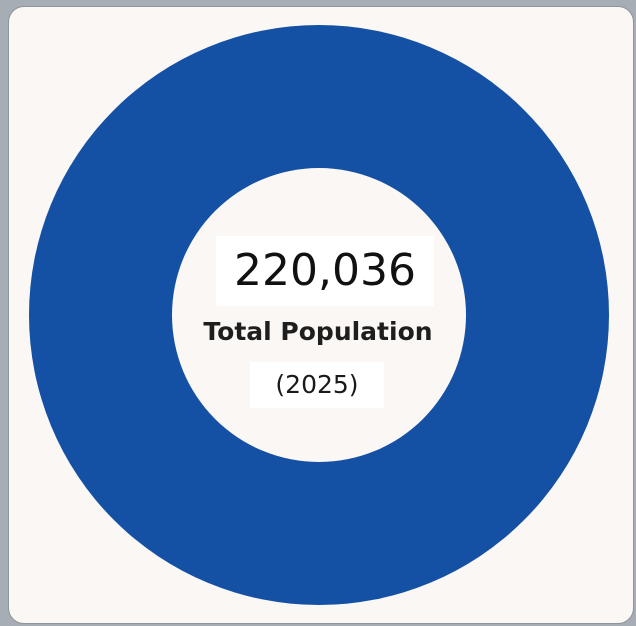 This screenshot has width=636, height=626. What do you see at coordinates (318, 331) in the screenshot?
I see `total-population-label: Total Population` at bounding box center [318, 331].